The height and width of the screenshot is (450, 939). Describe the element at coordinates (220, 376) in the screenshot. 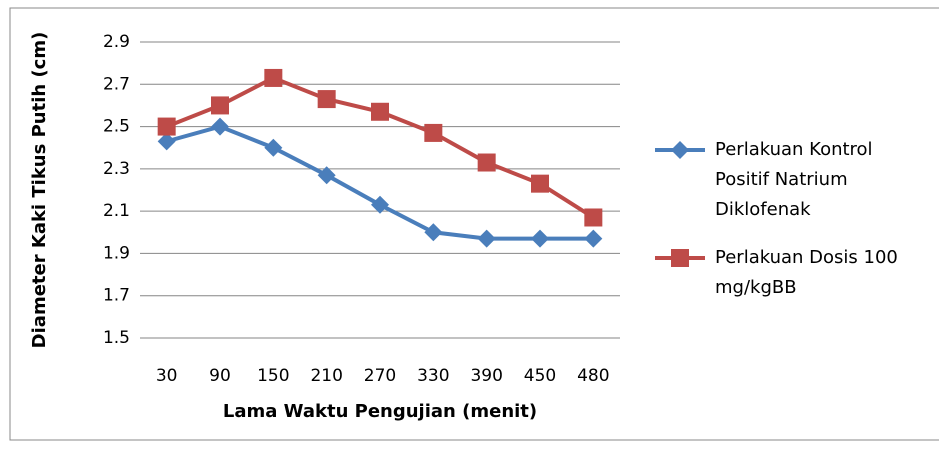

I see `x-tick-label: 90` at that location.